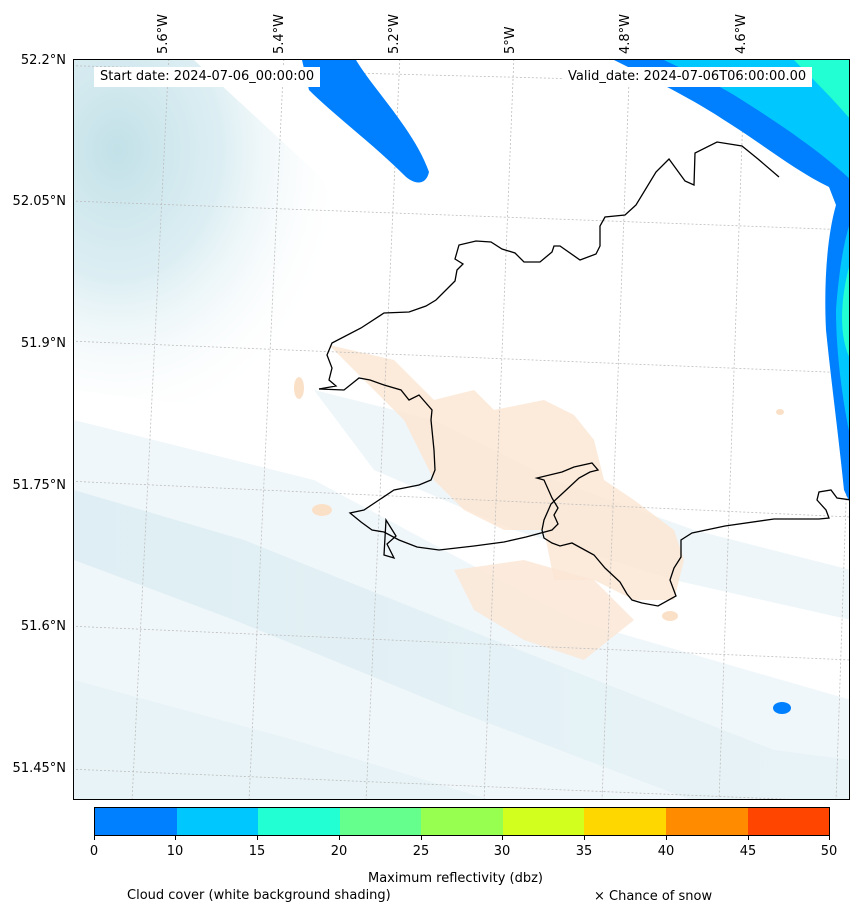 The height and width of the screenshot is (914, 859). Describe the element at coordinates (259, 895) in the screenshot. I see `cloud-cover-note: Cloud cover (white background shading)` at that location.